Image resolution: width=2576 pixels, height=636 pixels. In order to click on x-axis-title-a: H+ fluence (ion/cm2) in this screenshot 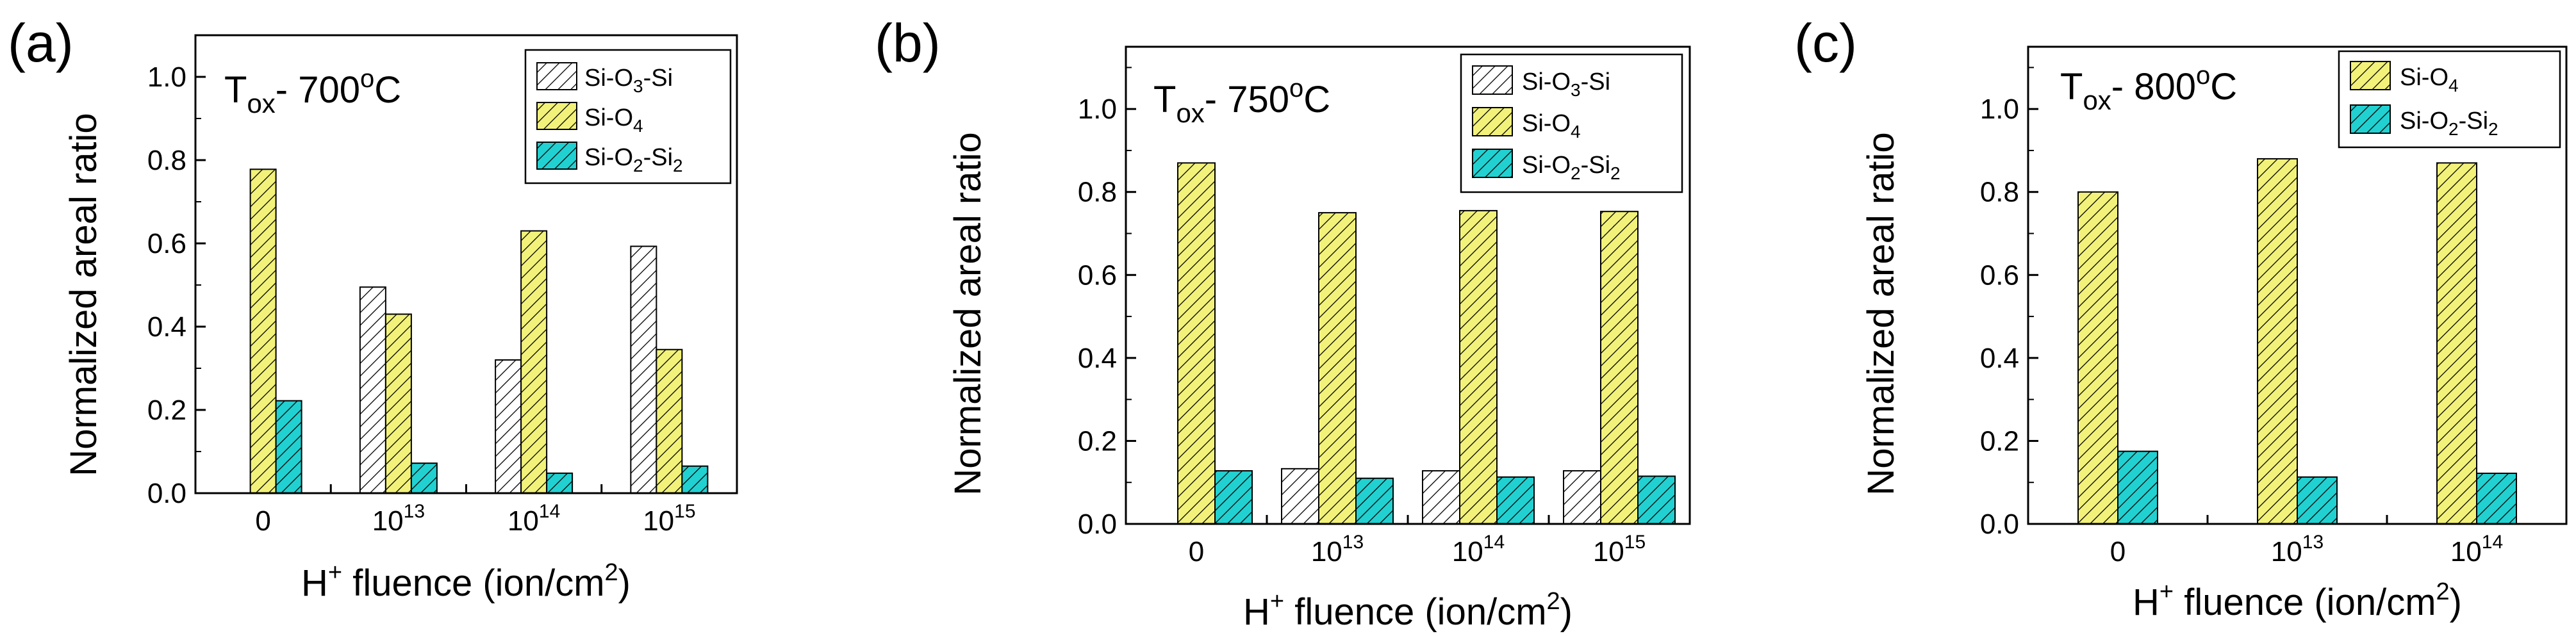, I will do `click(466, 581)`.